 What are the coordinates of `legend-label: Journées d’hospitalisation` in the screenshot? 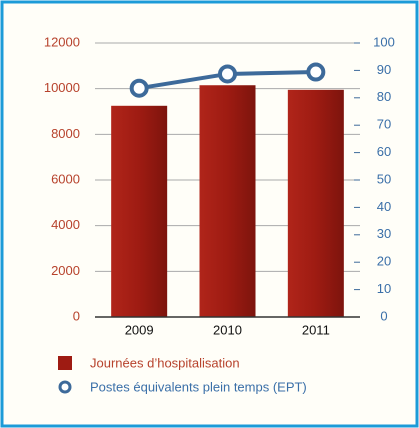 It's located at (165, 362).